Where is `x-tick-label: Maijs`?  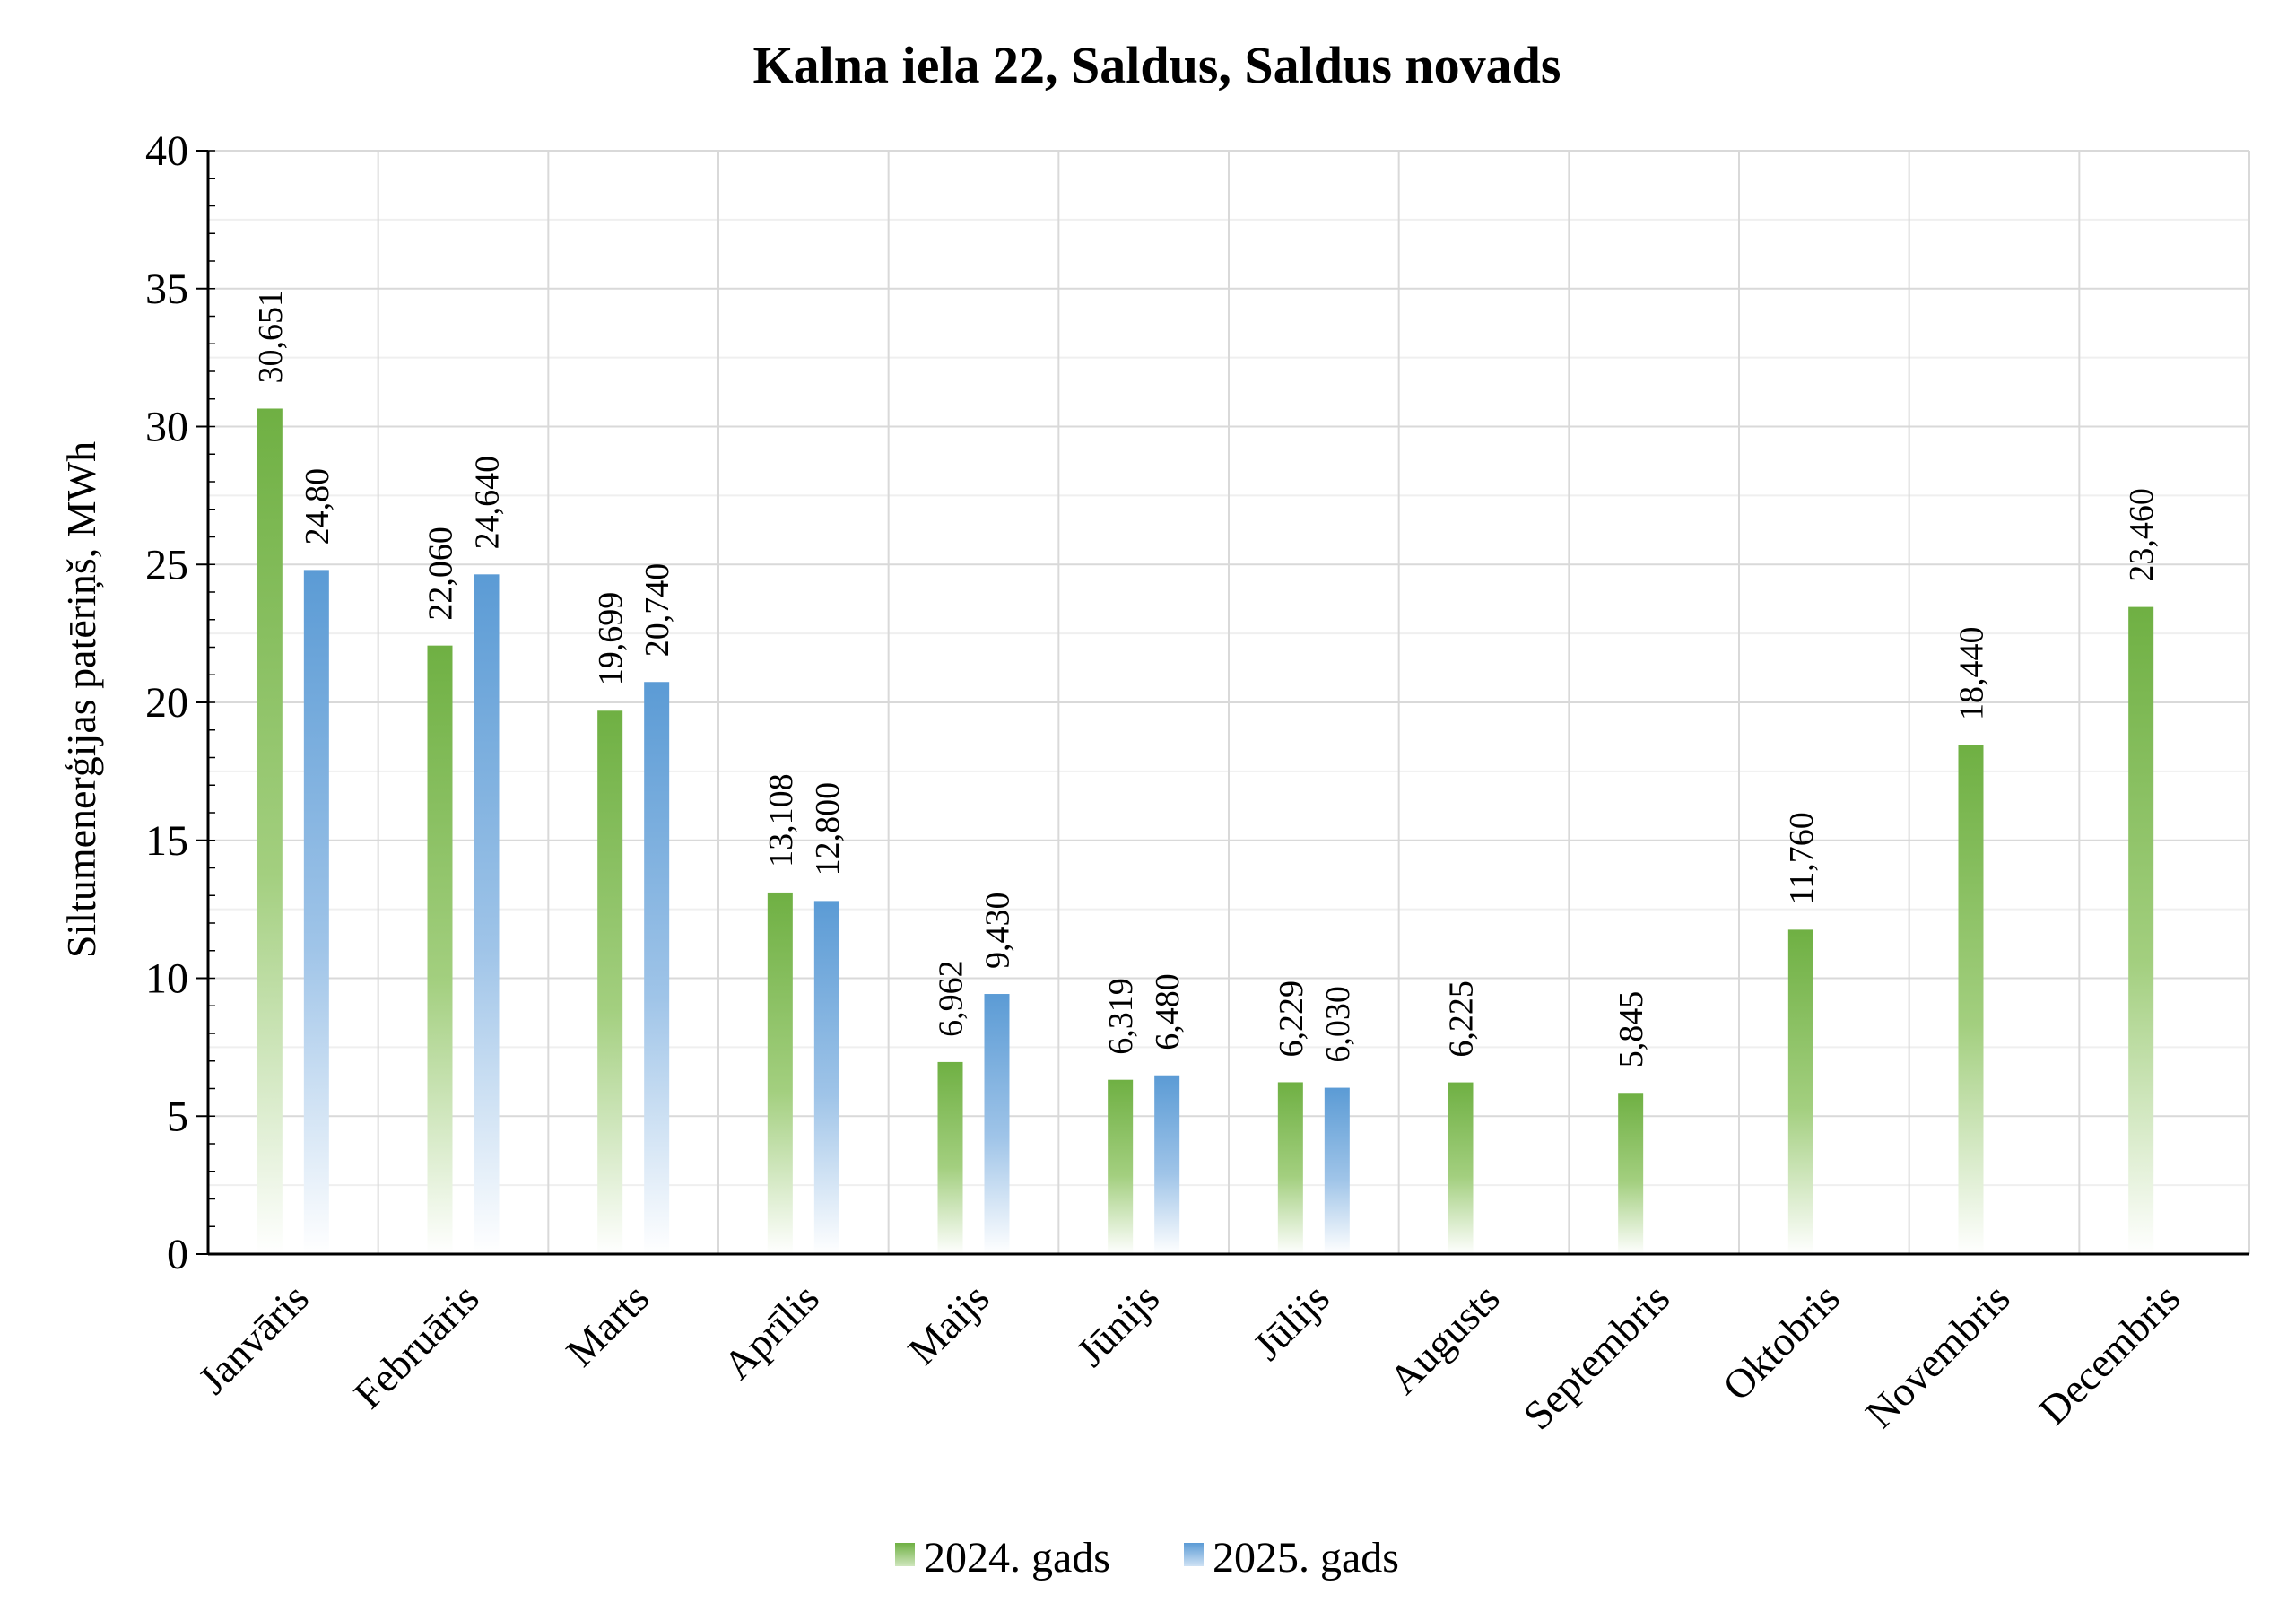
x-tick-label: Maijs is located at coordinates (948, 1324).